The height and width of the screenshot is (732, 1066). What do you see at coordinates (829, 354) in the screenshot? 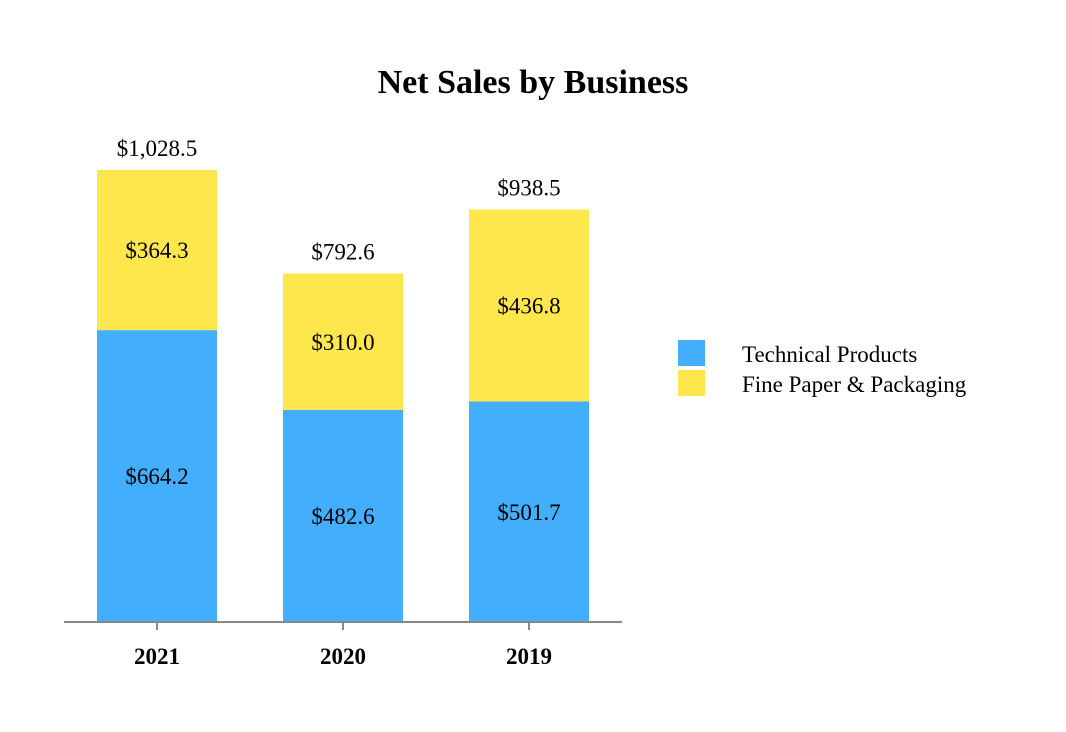
I see `legend-label-technical-products: Technical Products` at bounding box center [829, 354].